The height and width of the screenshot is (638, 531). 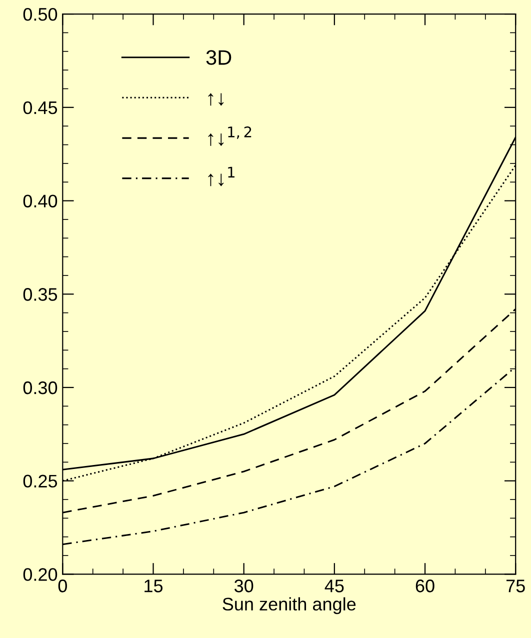 What do you see at coordinates (40, 481) in the screenshot?
I see `y-tick-label: 0.25` at bounding box center [40, 481].